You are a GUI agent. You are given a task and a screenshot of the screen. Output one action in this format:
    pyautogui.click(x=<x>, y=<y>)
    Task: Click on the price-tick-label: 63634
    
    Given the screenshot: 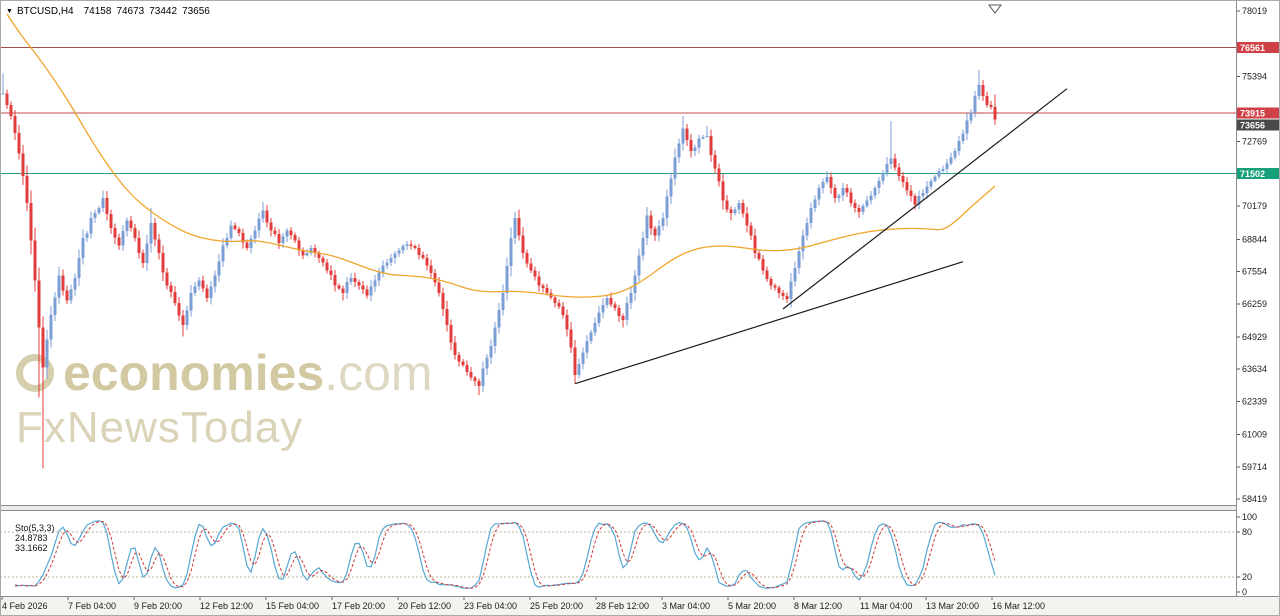 What is the action you would take?
    pyautogui.click(x=1254, y=369)
    